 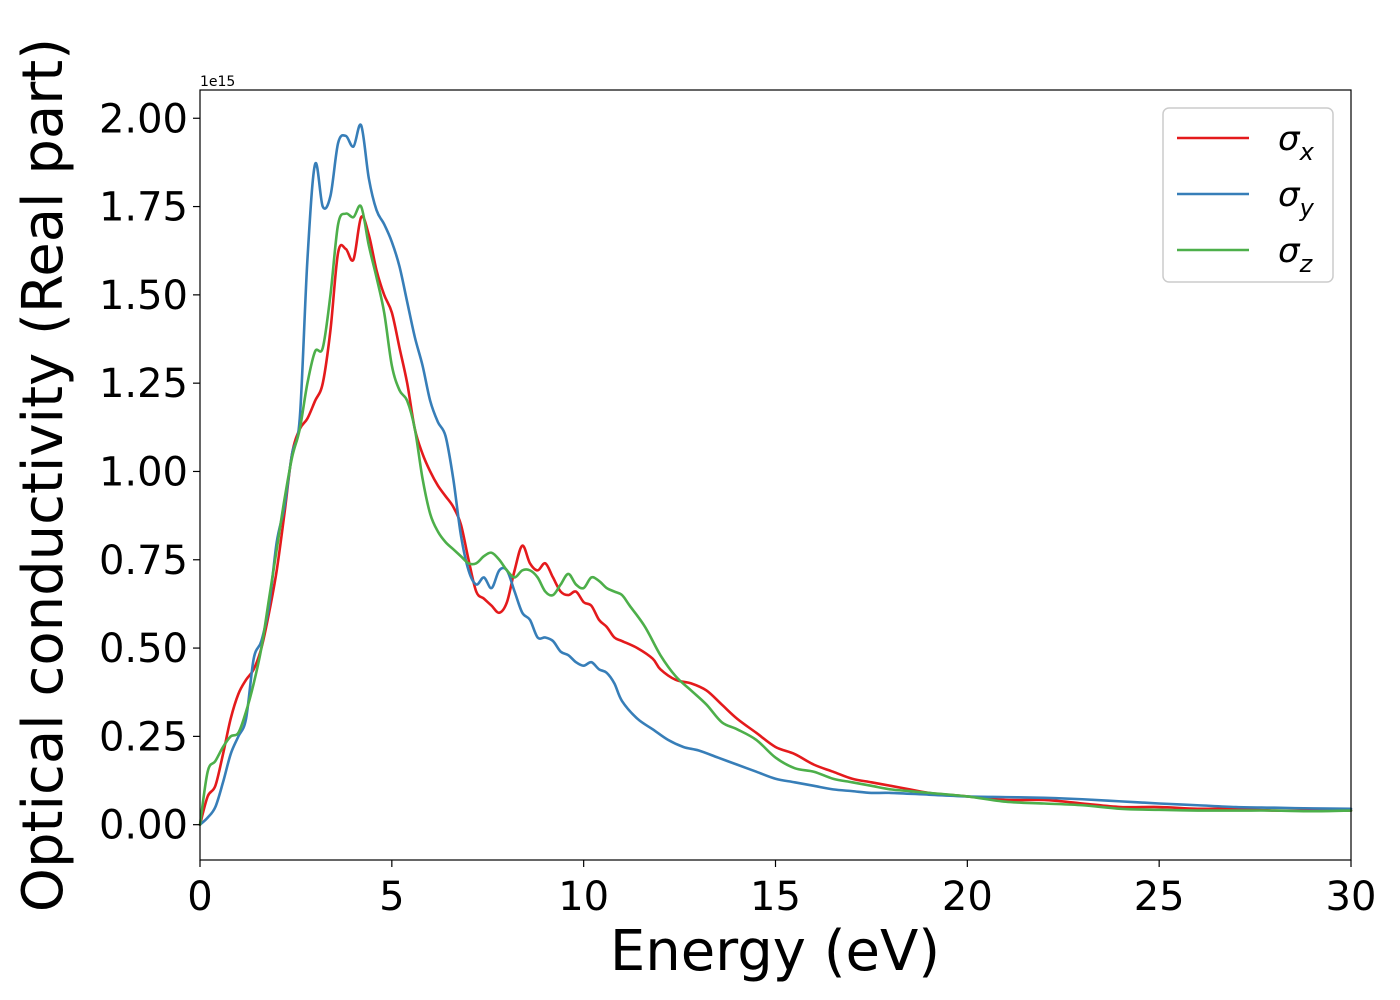 I want to click on y-axis-label: Optical conductivity (Real part), so click(x=43, y=475).